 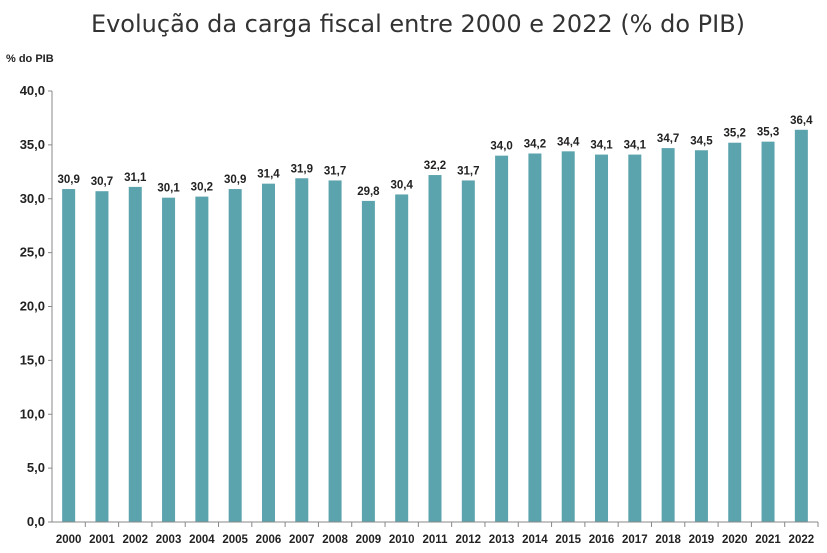 What do you see at coordinates (335, 540) in the screenshot?
I see `x-tick-label-2008: 2008` at bounding box center [335, 540].